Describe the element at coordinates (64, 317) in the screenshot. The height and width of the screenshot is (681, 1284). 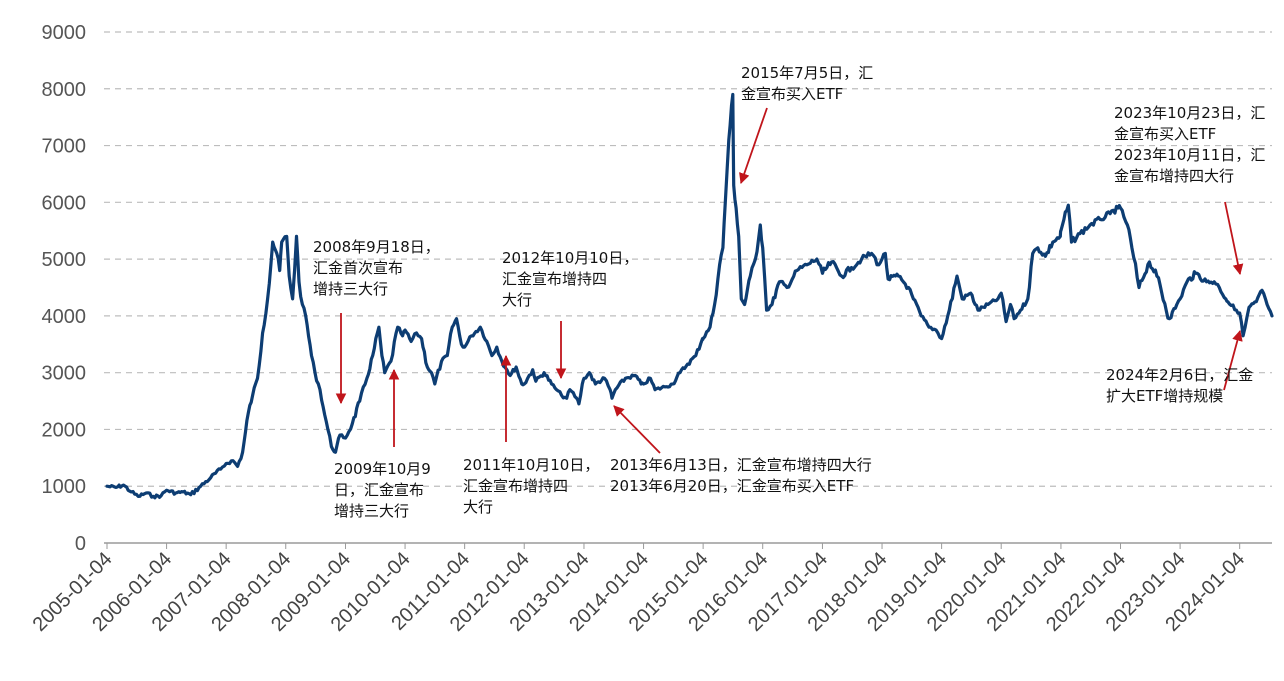
I see `y-tick-label: 4000` at that location.